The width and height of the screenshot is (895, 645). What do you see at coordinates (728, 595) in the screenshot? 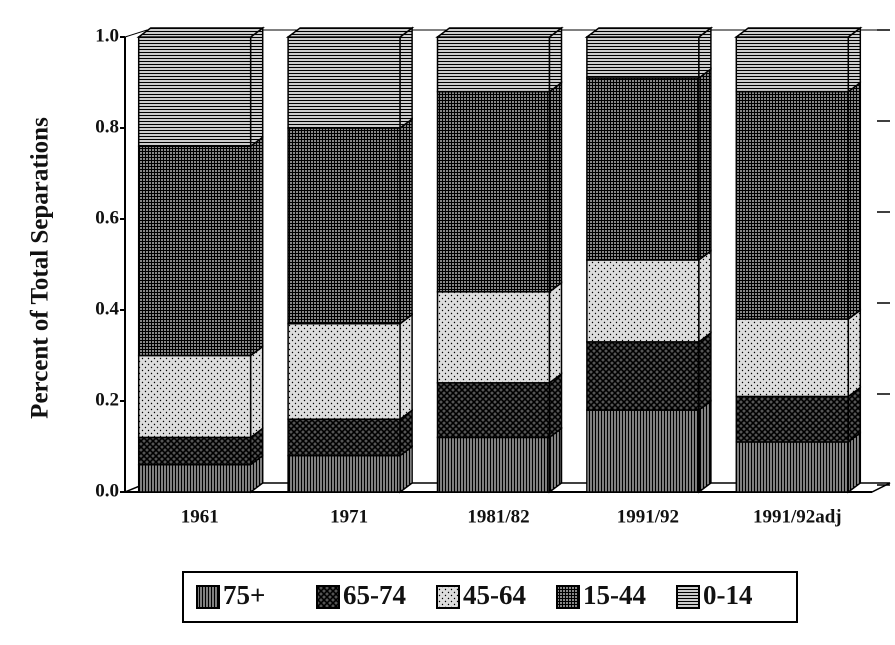
I see `legend-label: 0-14` at bounding box center [728, 595].